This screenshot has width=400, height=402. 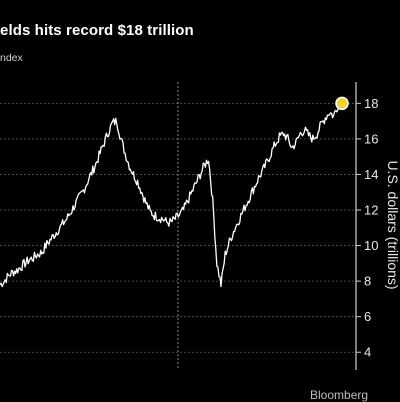 I want to click on y-tick-label: 14, so click(x=371, y=174).